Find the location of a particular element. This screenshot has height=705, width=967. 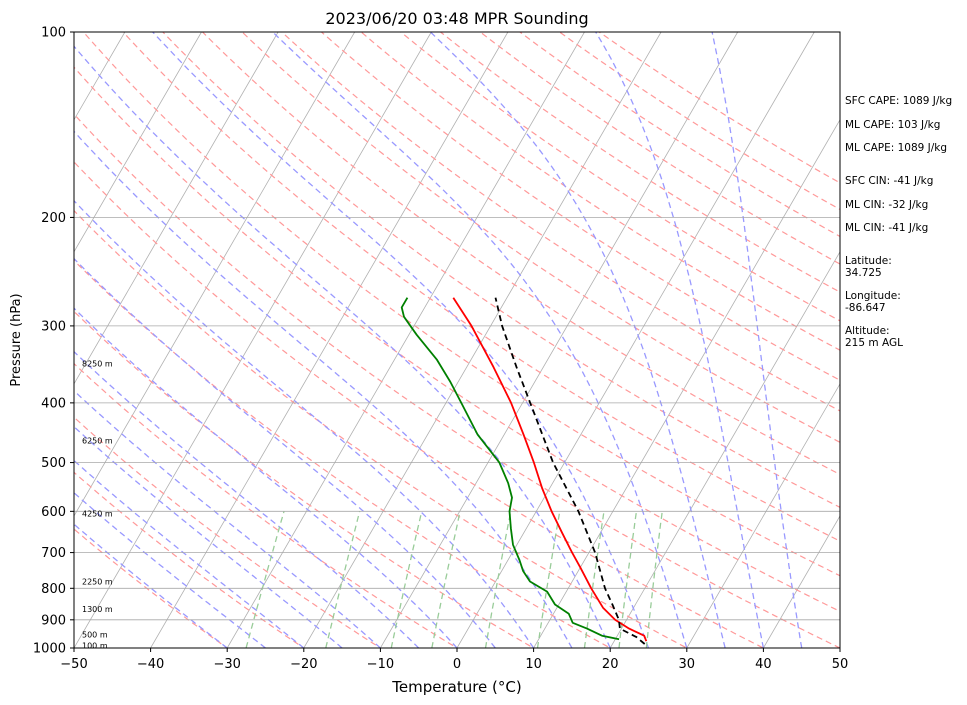

y-tick-label: 1000 is located at coordinates (49, 649).